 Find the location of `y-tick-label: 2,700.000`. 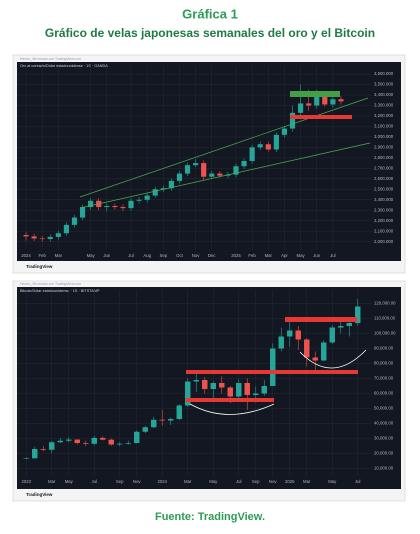

y-tick-label: 2,700.000 is located at coordinates (384, 167).